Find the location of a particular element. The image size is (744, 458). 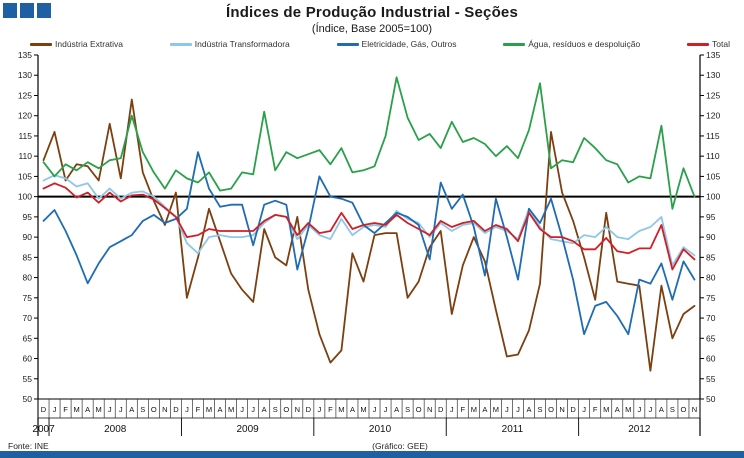

y-tick-label-right: 50 is located at coordinates (711, 399).